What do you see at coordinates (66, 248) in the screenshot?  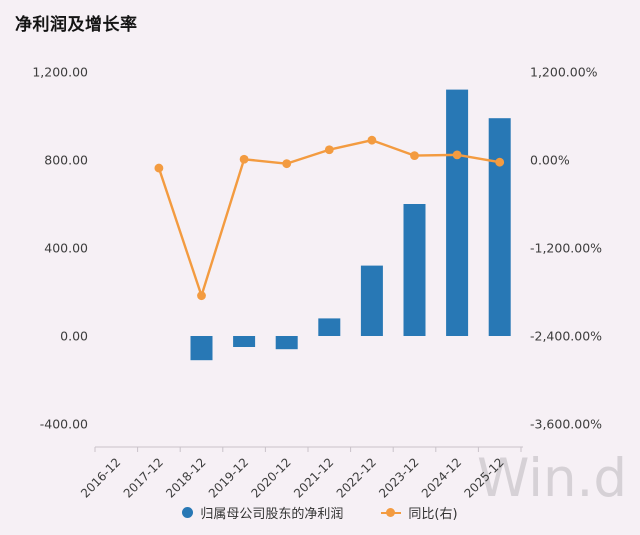 I see `left-axis-tick-label: 400.00` at bounding box center [66, 248].